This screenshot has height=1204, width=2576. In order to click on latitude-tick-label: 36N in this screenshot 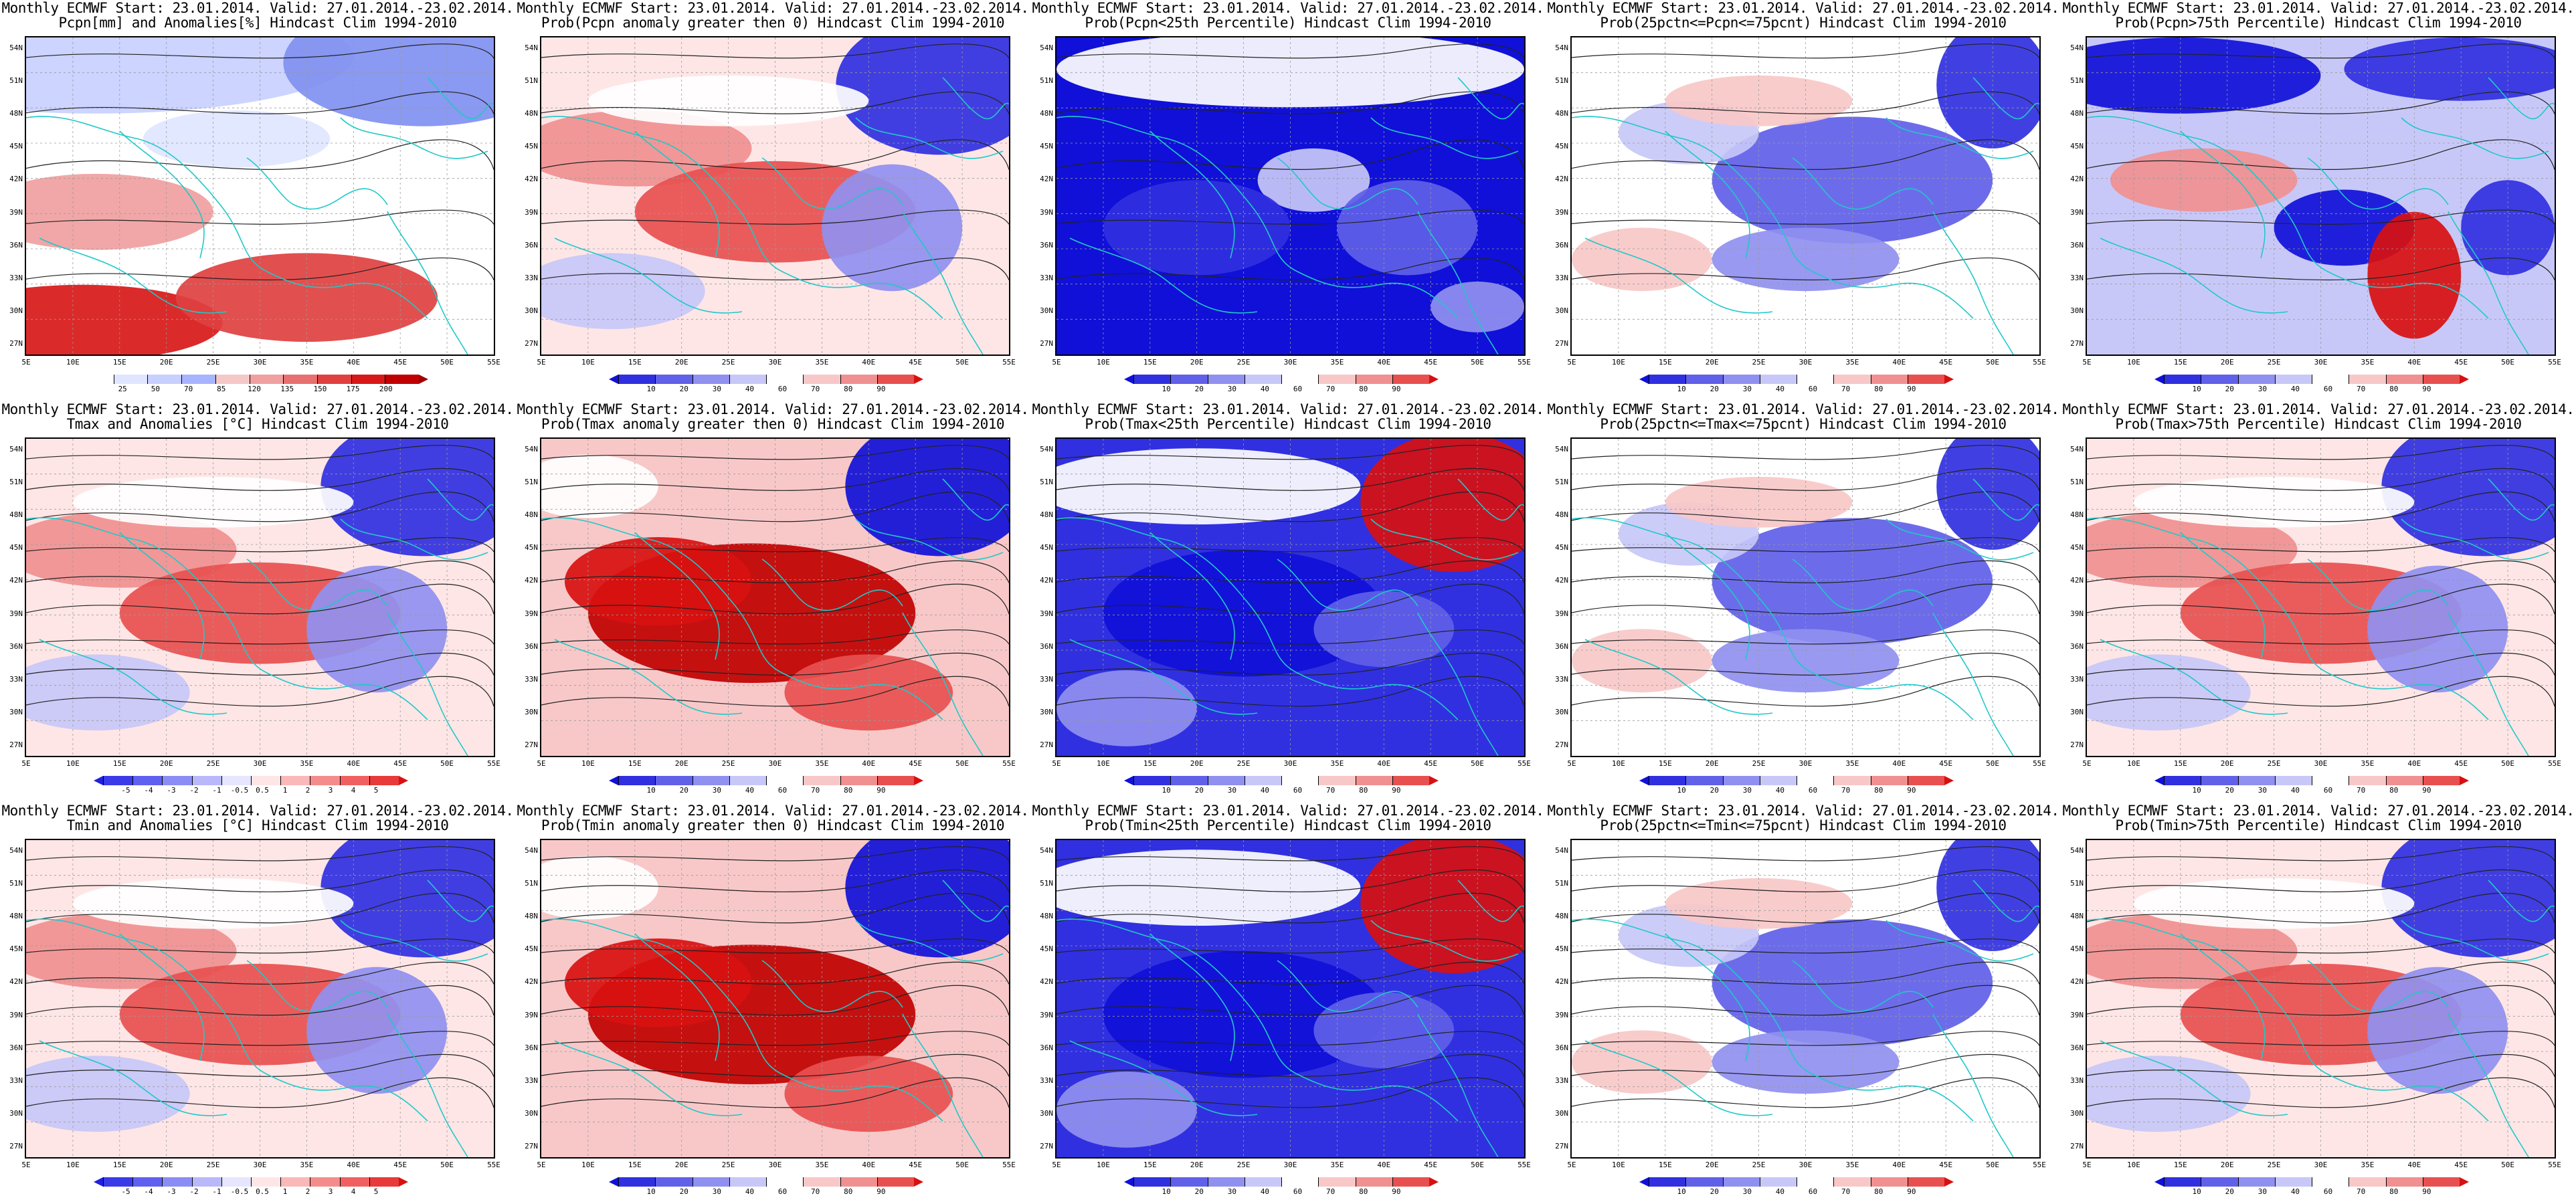, I will do `click(531, 1047)`.